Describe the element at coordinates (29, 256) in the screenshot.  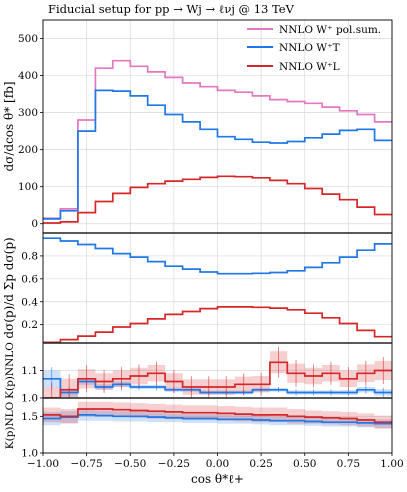
I see `y-tick-label: 0.8` at that location.